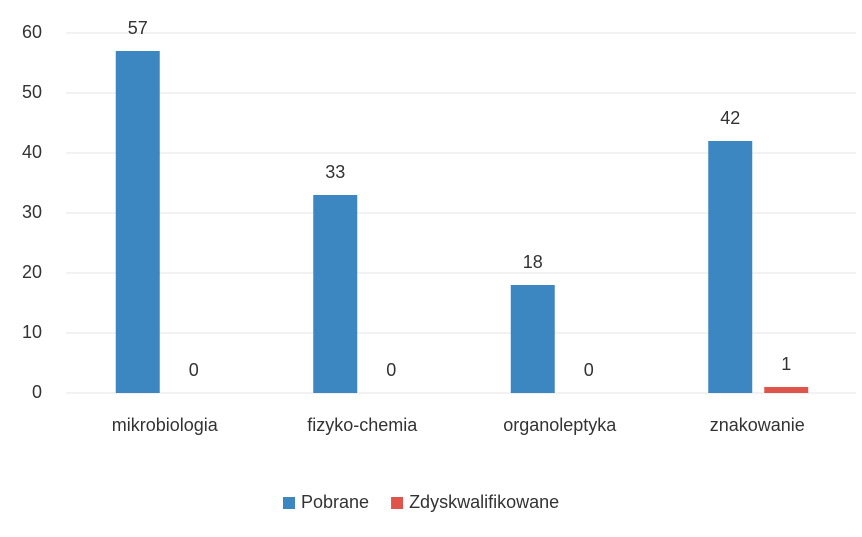 This screenshot has height=537, width=862. What do you see at coordinates (335, 502) in the screenshot?
I see `legend-label: Pobrane` at bounding box center [335, 502].